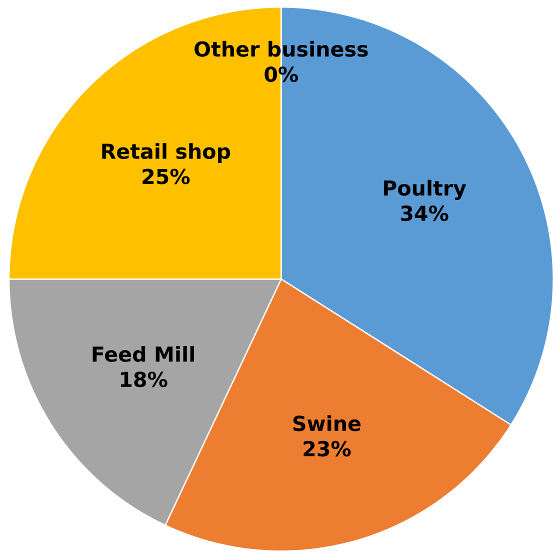  What do you see at coordinates (281, 74) in the screenshot?
I see `text: 0%` at bounding box center [281, 74].